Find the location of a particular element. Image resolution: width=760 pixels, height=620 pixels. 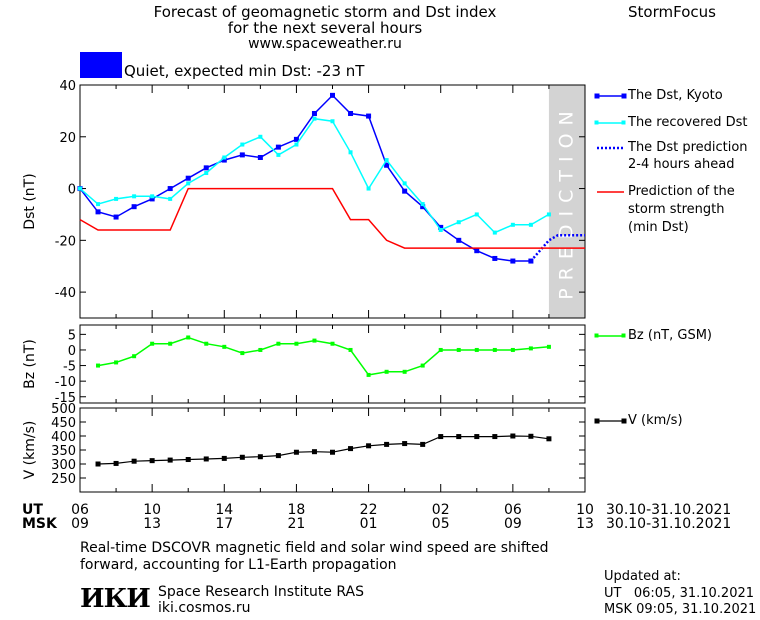

plot-frame is located at coordinates (332, 364).